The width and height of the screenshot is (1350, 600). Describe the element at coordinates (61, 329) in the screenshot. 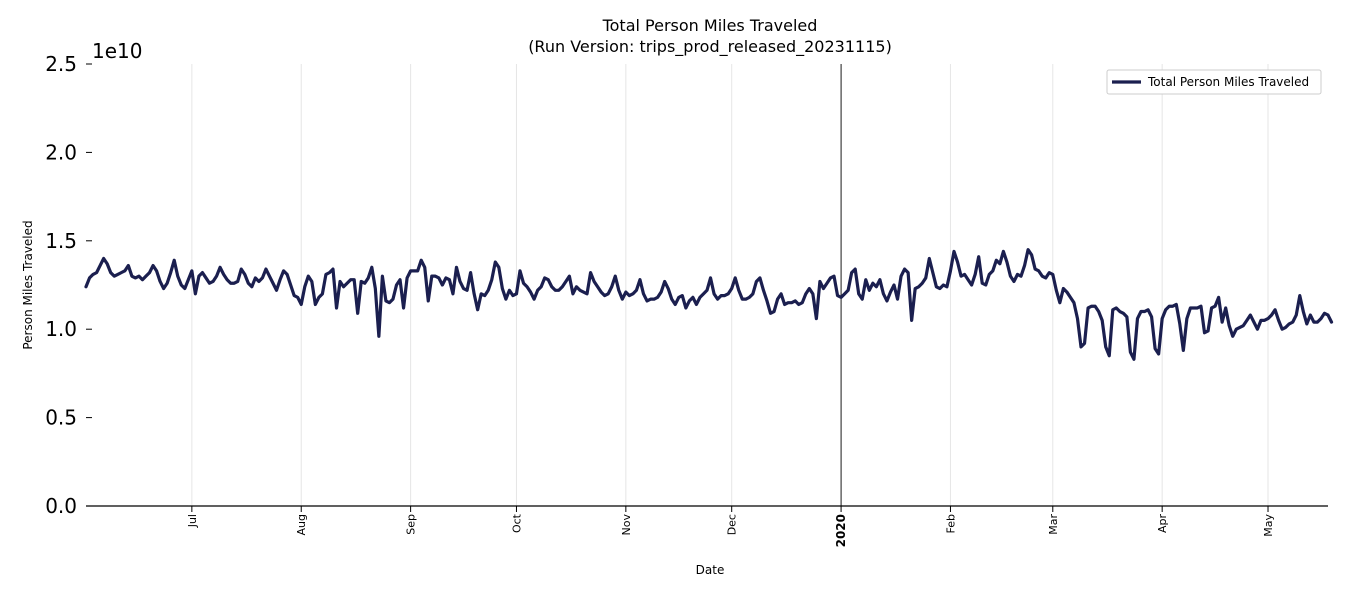

I see `y-tick-label: 1.0` at that location.